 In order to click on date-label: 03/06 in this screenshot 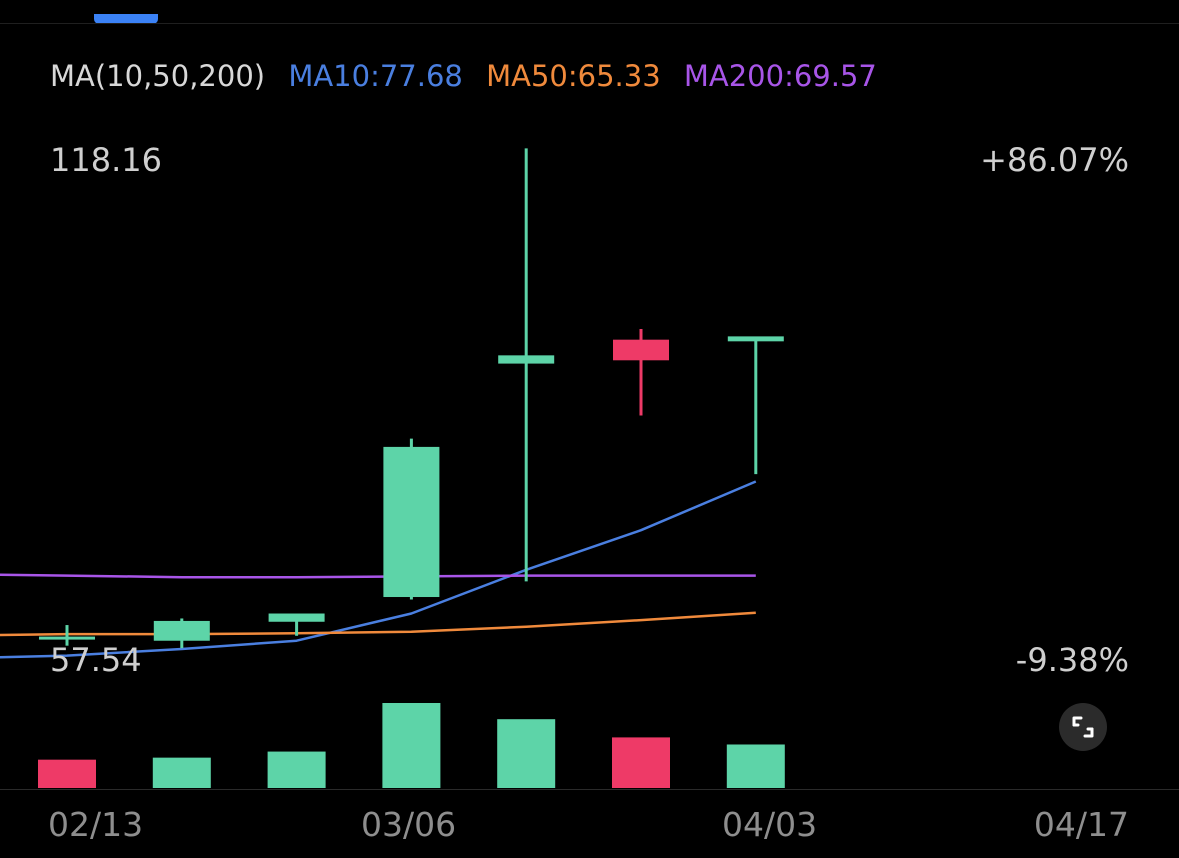, I will do `click(409, 824)`.